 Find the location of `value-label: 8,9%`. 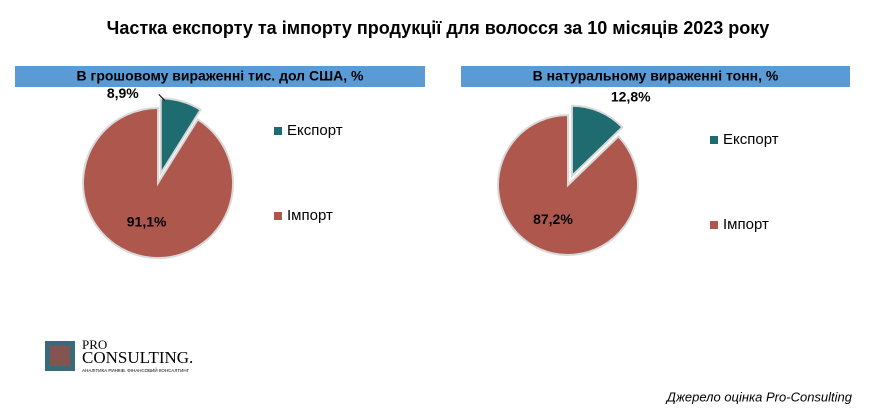

value-label: 8,9% is located at coordinates (123, 93).